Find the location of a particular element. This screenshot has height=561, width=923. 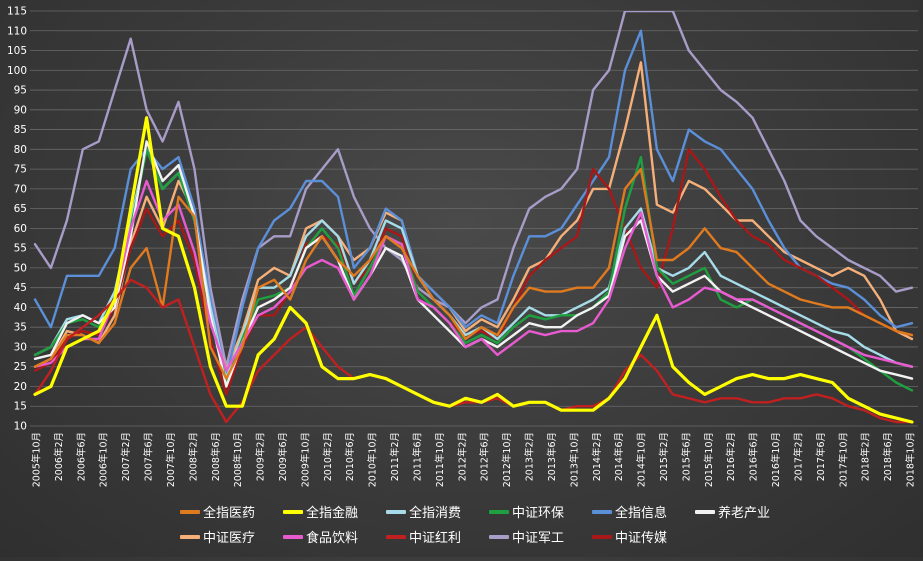

x-tick-label: 2014年6月 is located at coordinates (619, 456).